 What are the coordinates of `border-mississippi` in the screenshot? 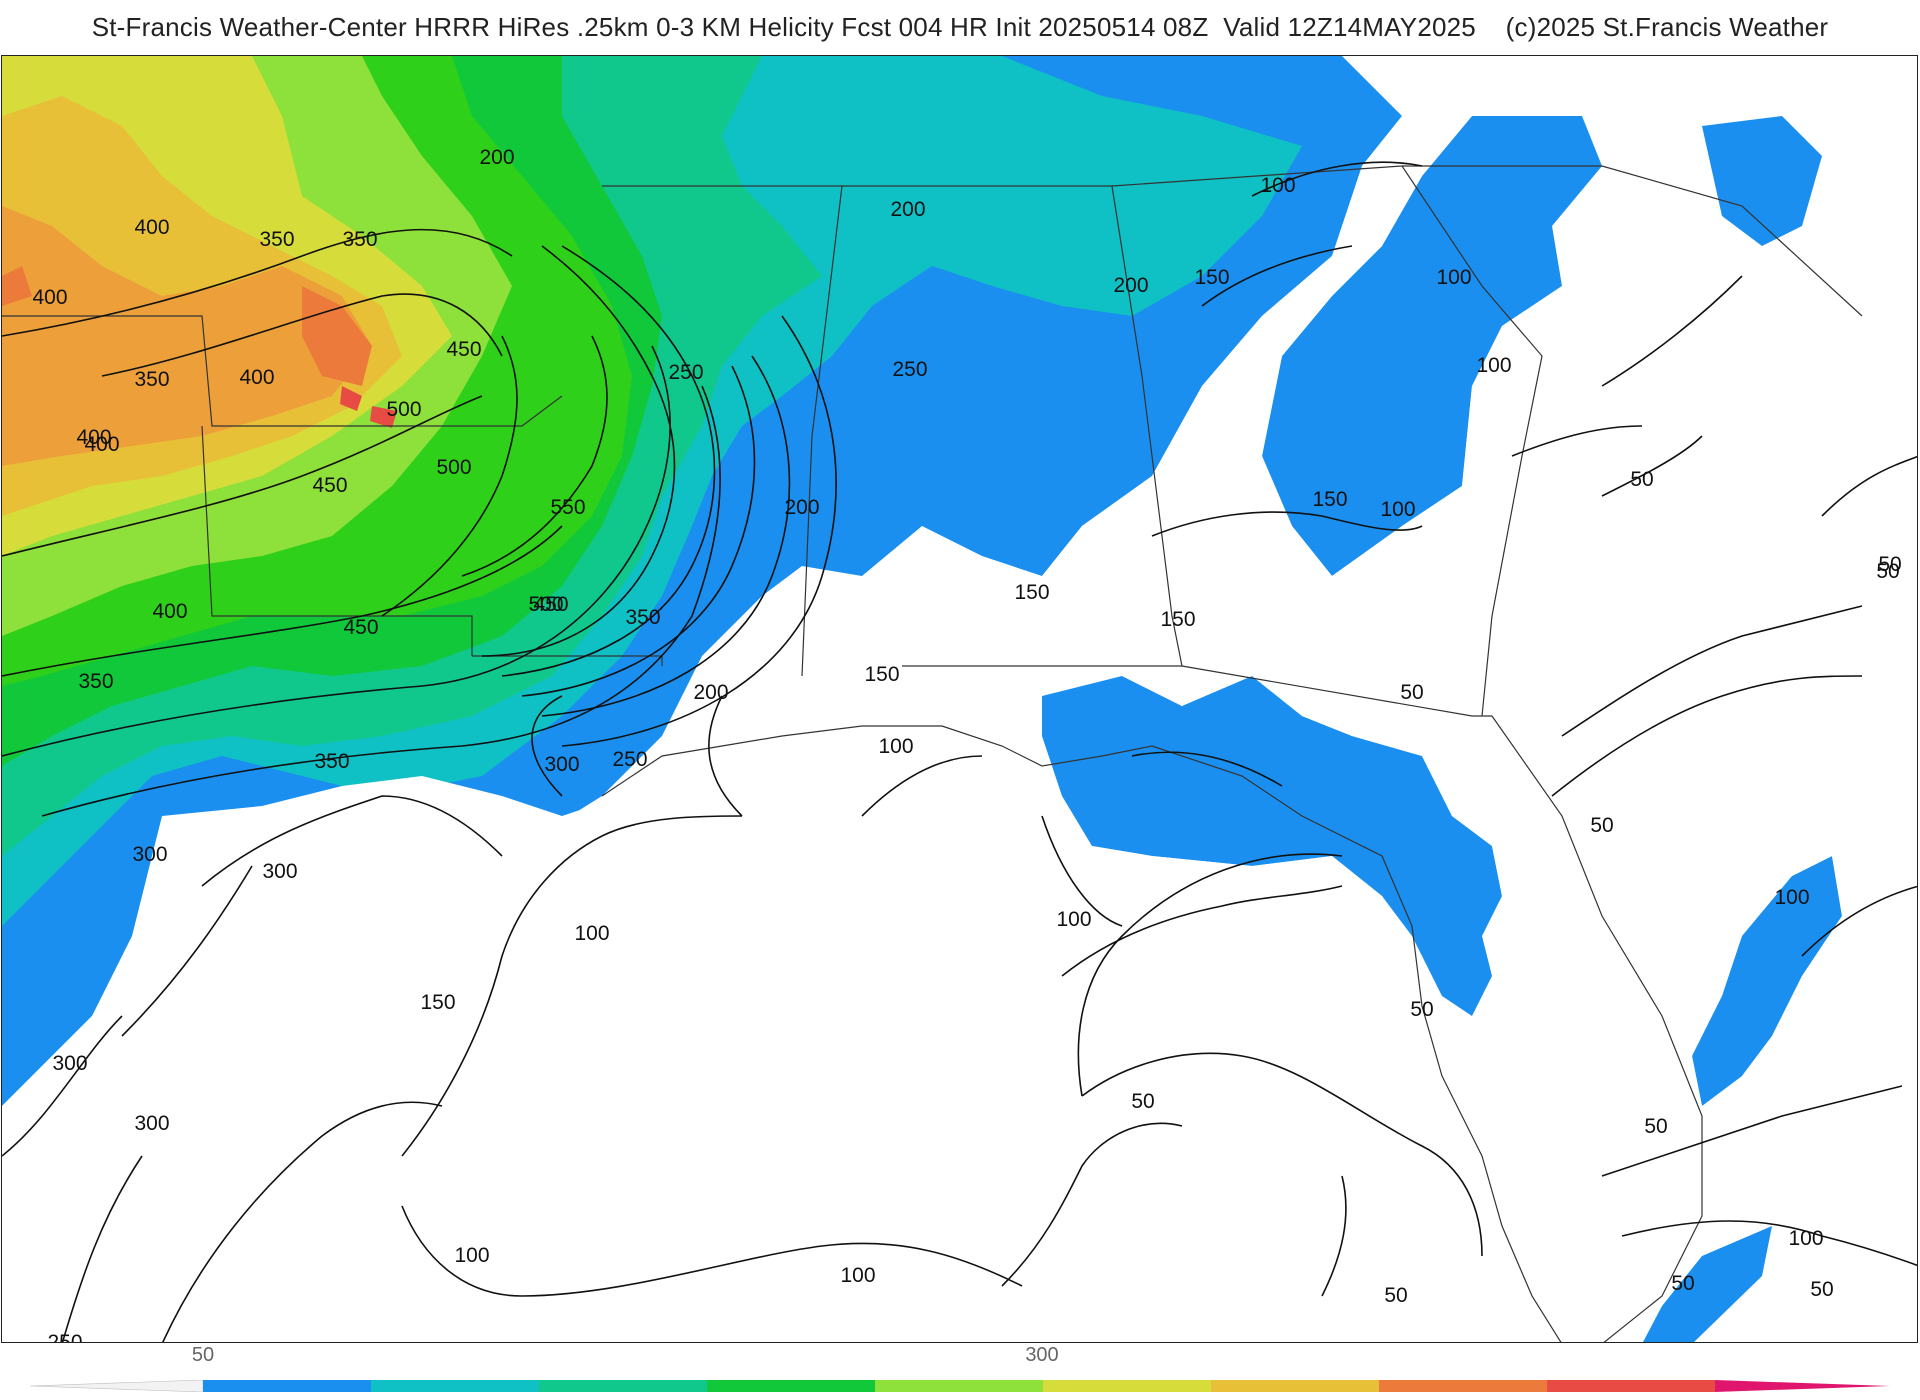 It's located at (722, 431).